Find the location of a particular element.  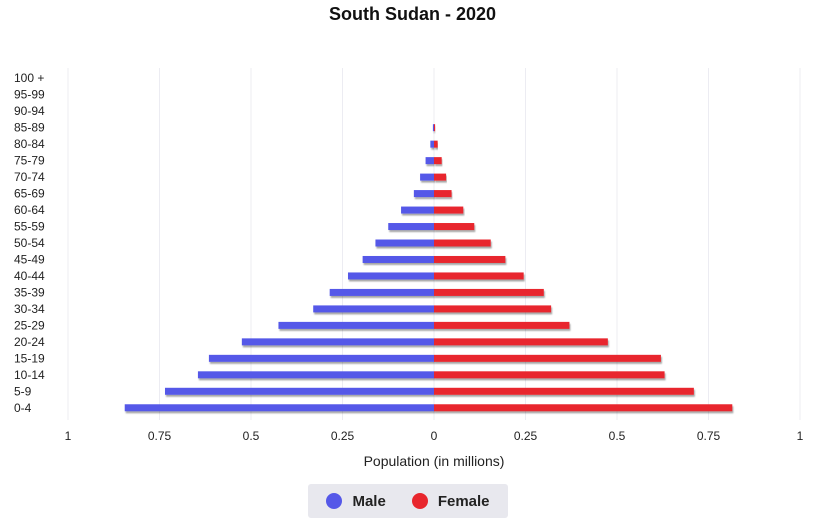

legend-label-male: Male is located at coordinates (369, 501).